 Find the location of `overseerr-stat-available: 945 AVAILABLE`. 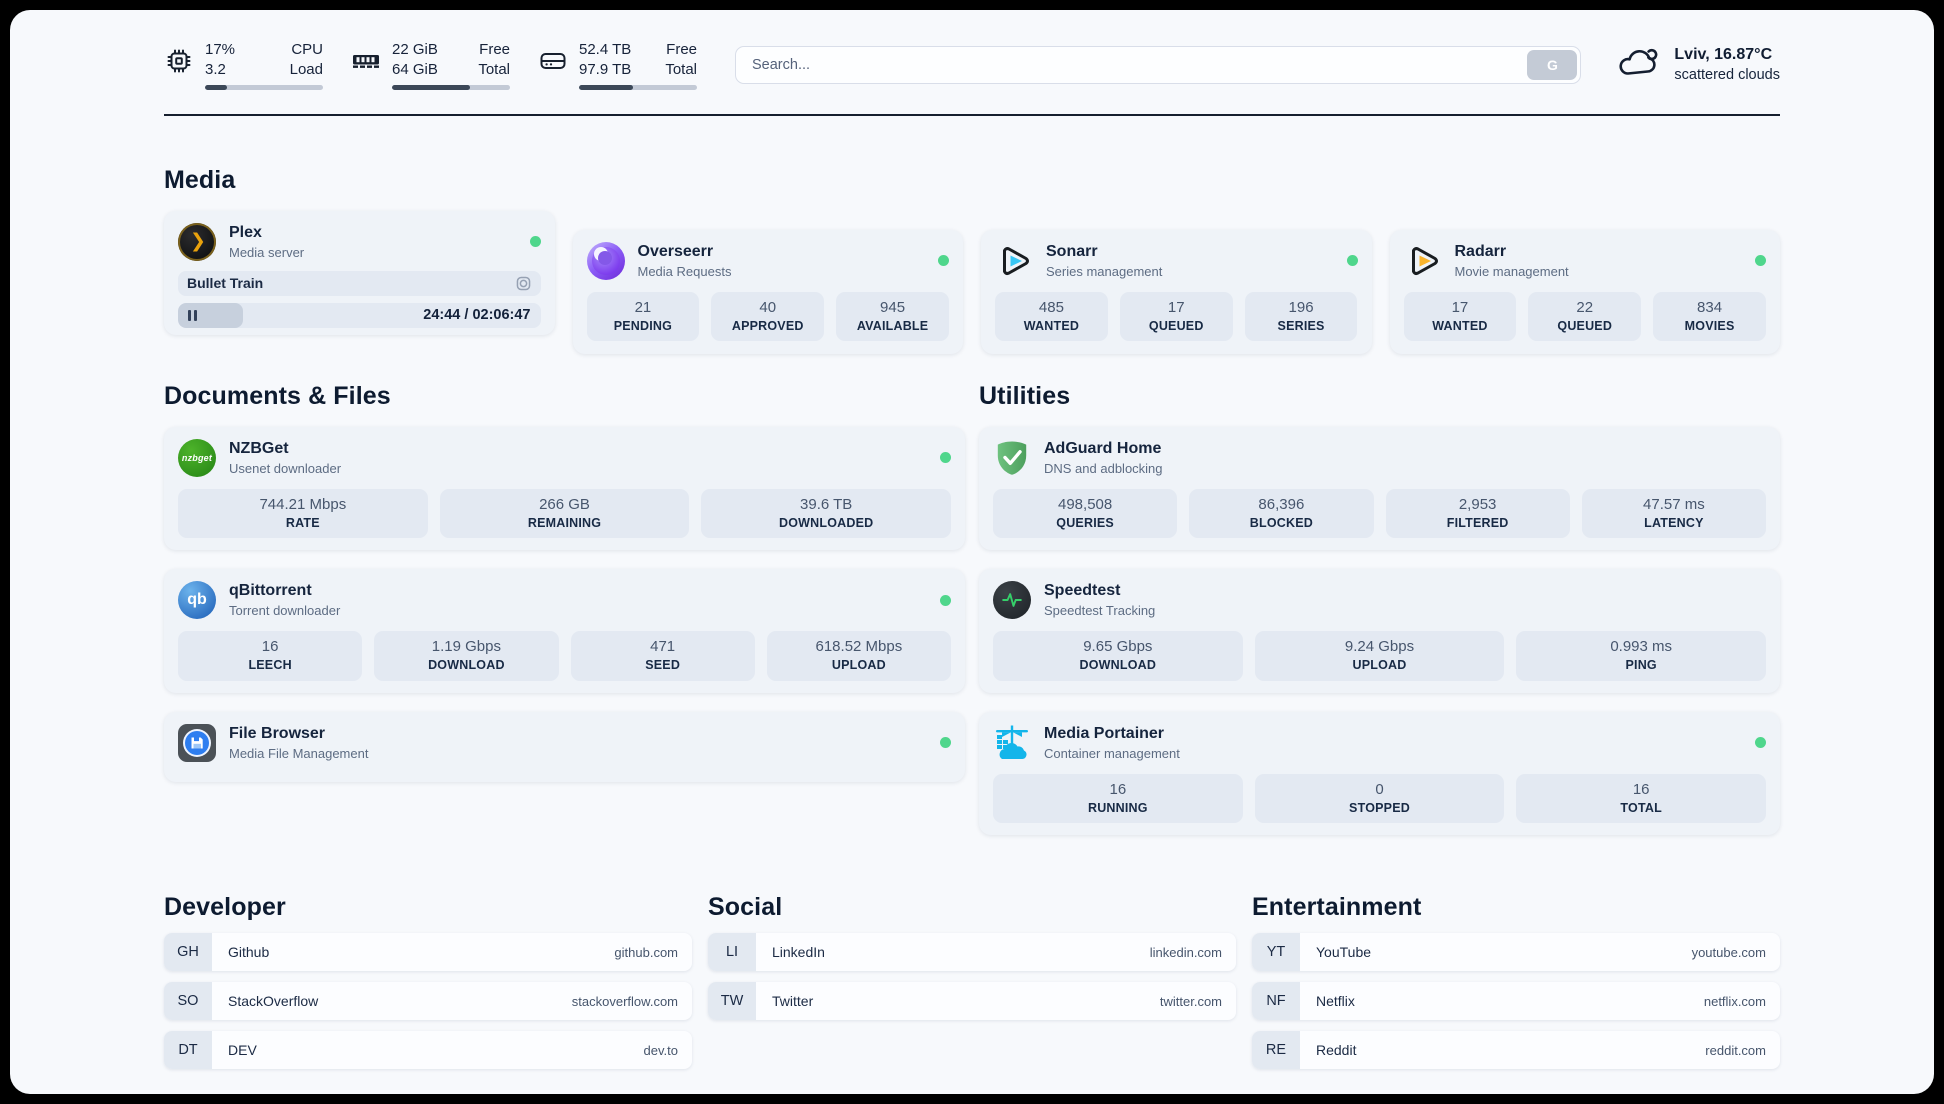

overseerr-stat-available: 945 AVAILABLE is located at coordinates (892, 316).